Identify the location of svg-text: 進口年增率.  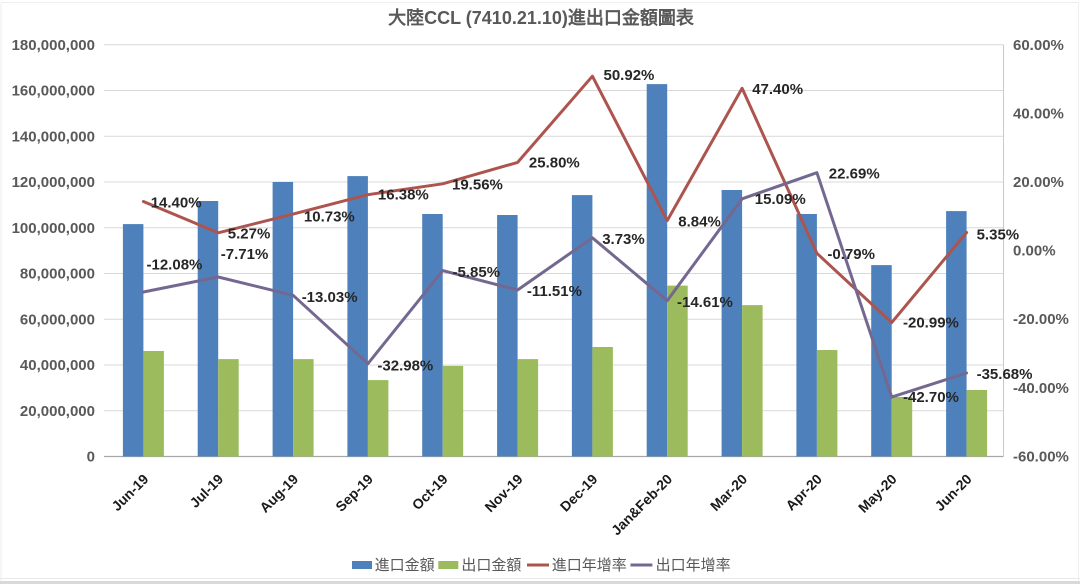
(589, 565).